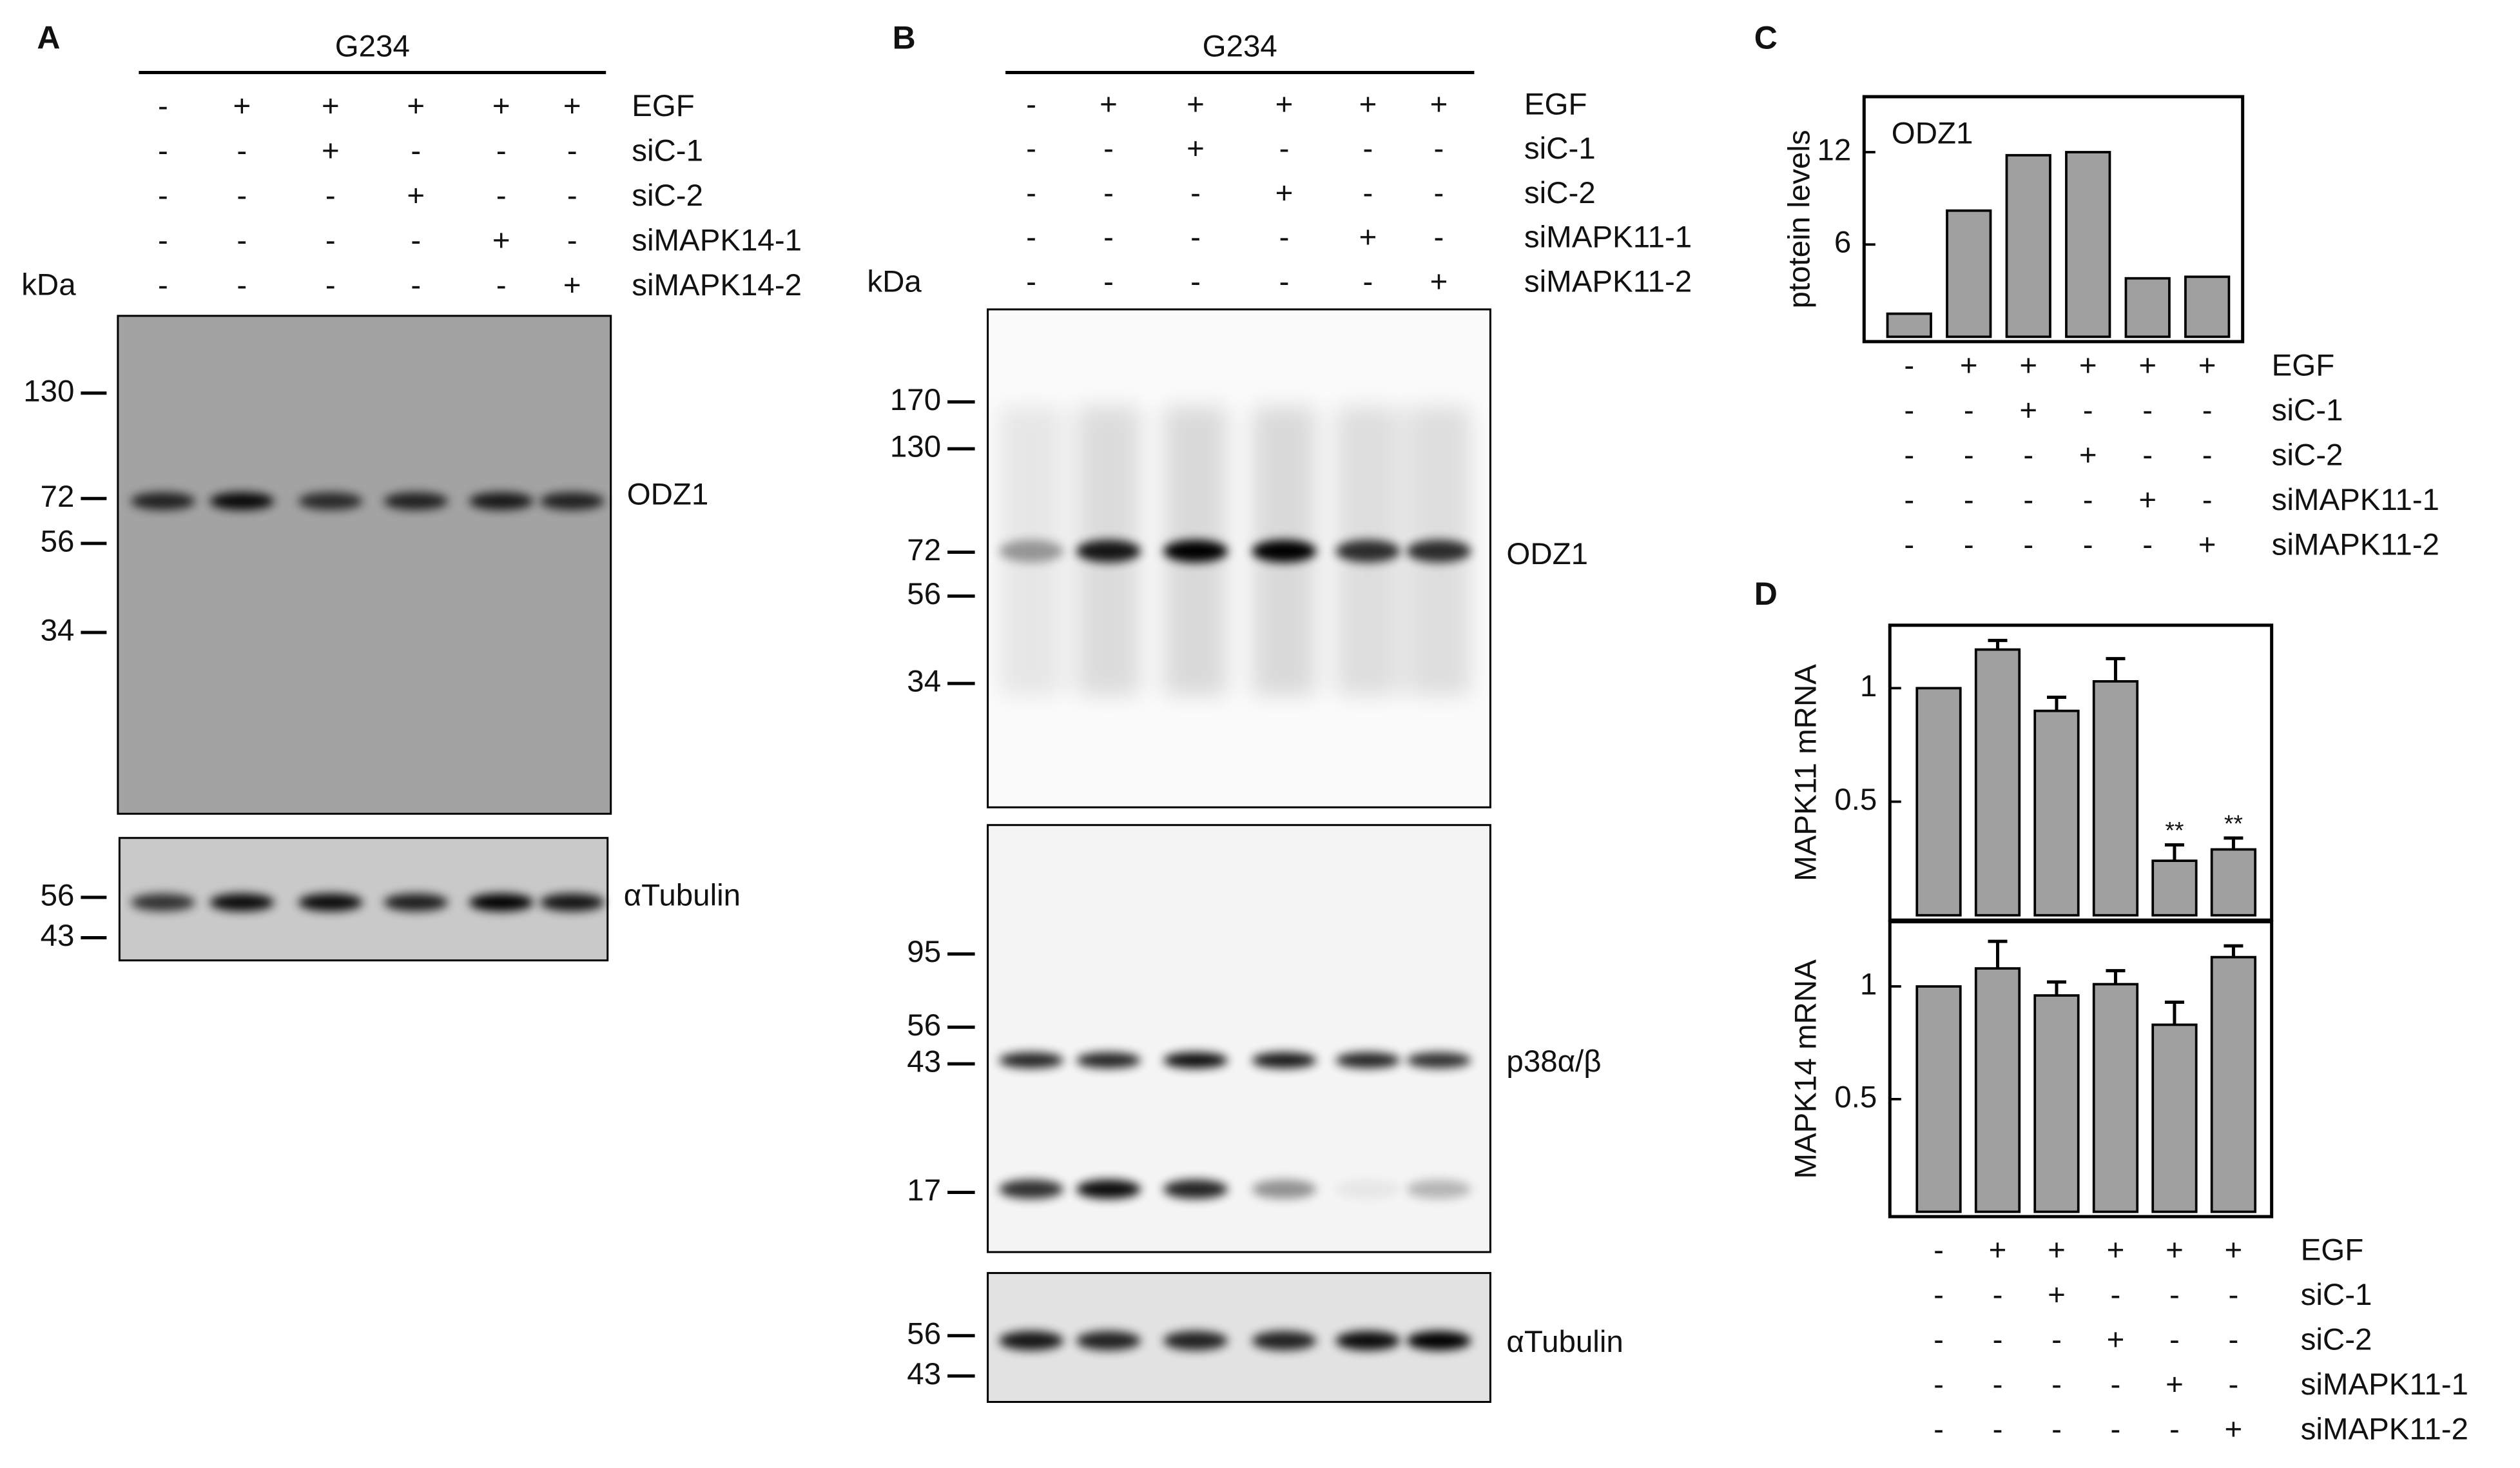  I want to click on condition-label: siMAPK14-1, so click(717, 240).